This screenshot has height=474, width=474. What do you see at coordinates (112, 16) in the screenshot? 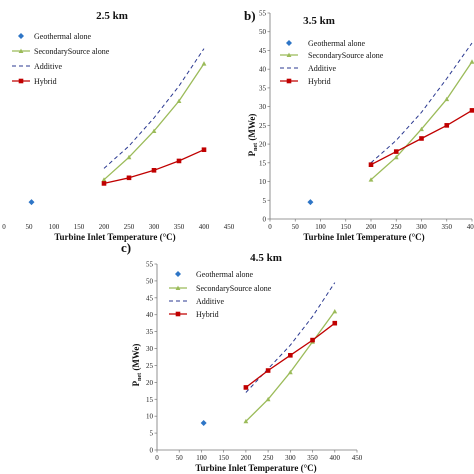
I see `panel-a-title: 2.5 km` at bounding box center [112, 16].